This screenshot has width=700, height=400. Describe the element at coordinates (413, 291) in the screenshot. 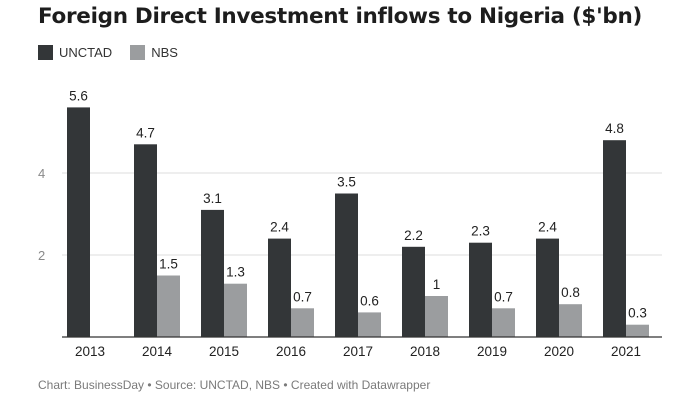

I see `bar-unctad-2018` at that location.